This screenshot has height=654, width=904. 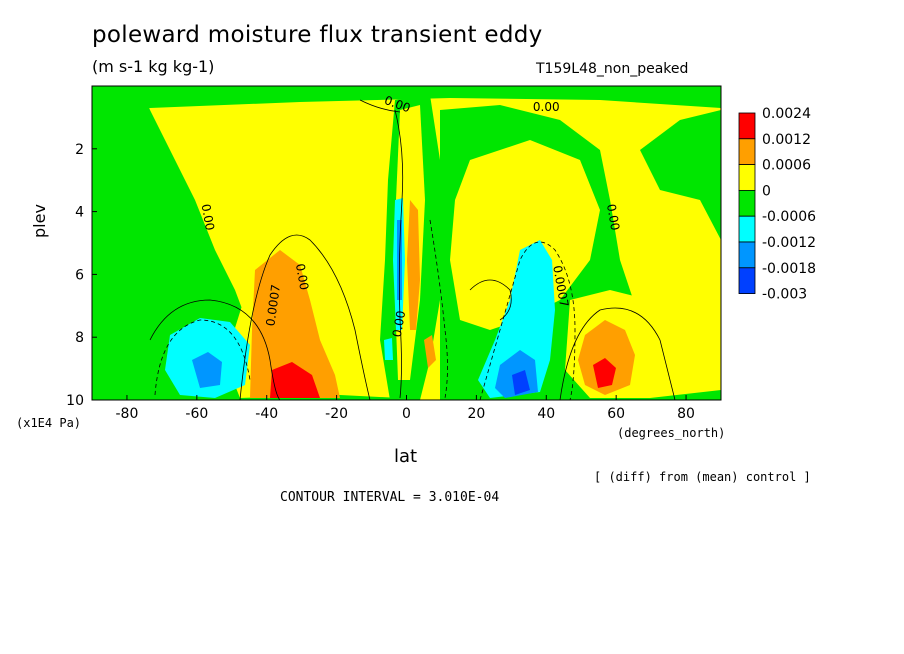 What do you see at coordinates (79, 150) in the screenshot?
I see `y-tick-label: 2` at bounding box center [79, 150].